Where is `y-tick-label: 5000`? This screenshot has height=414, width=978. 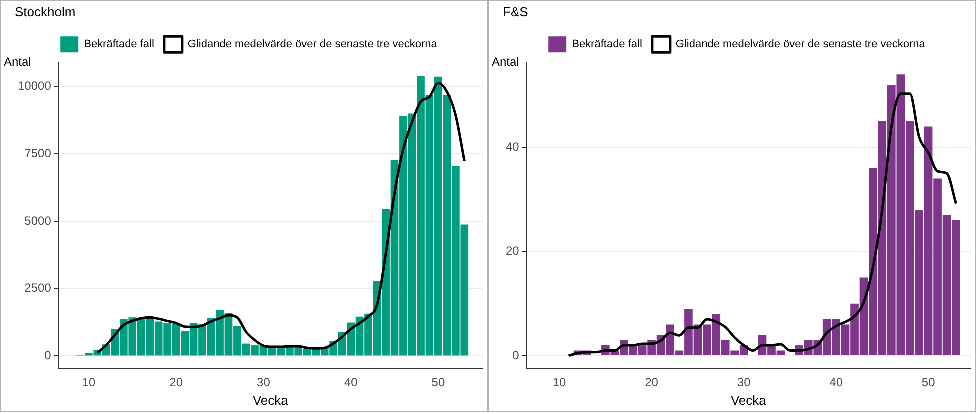
y-tick-label: 5000 is located at coordinates (38, 221).